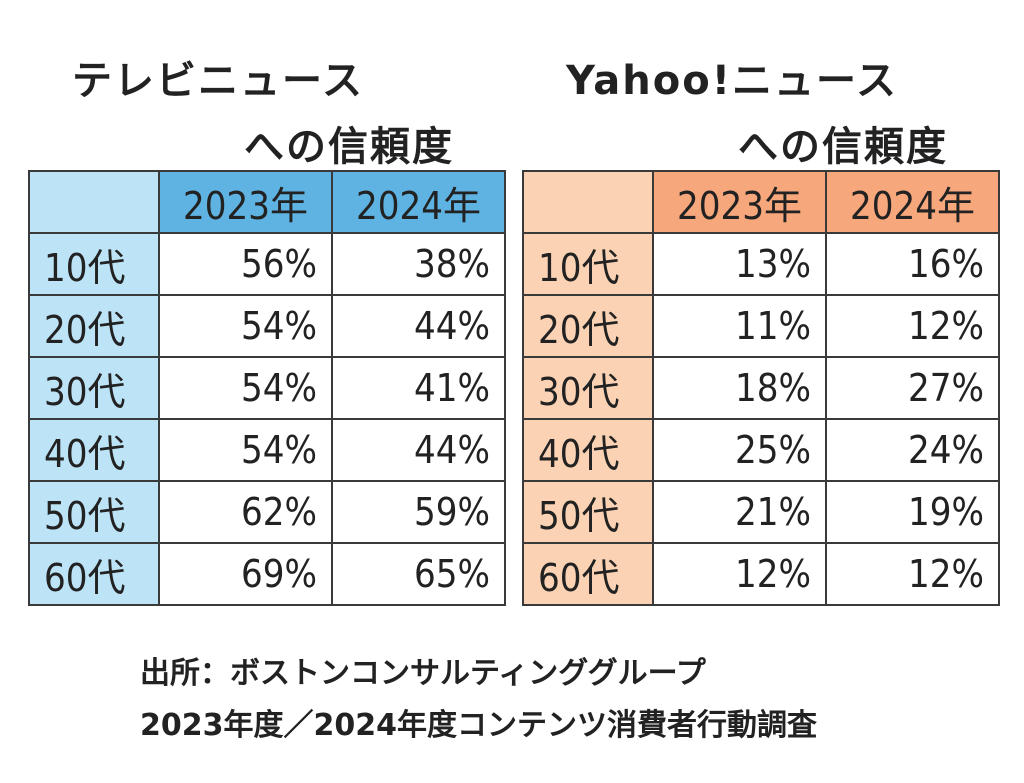 The image size is (1024, 783). I want to click on value-cell: 41%, so click(418, 388).